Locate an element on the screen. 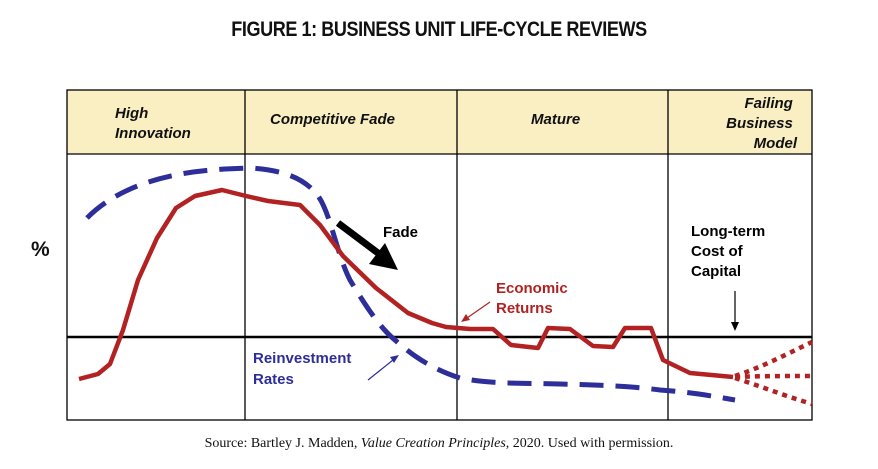  cost-of-capital-arrow-head is located at coordinates (735, 326).